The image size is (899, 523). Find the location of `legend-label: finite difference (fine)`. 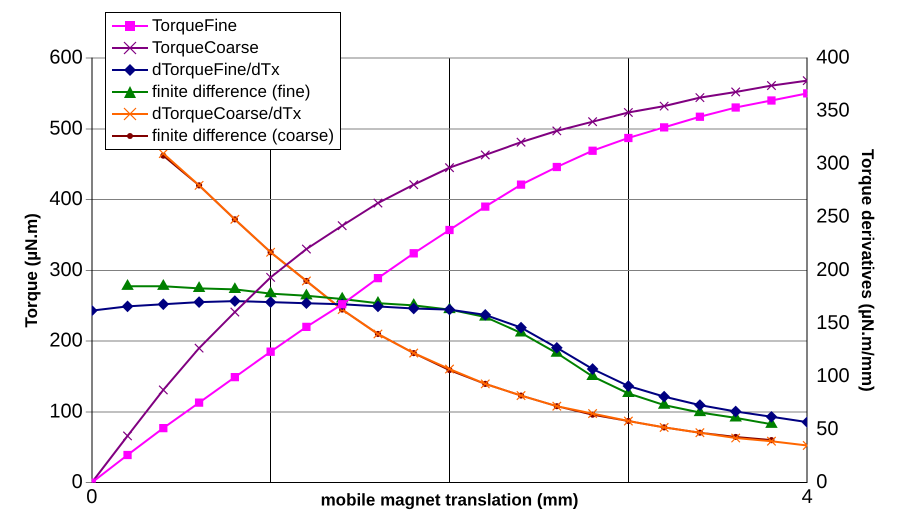

legend-label: finite difference (fine) is located at coordinates (231, 92).